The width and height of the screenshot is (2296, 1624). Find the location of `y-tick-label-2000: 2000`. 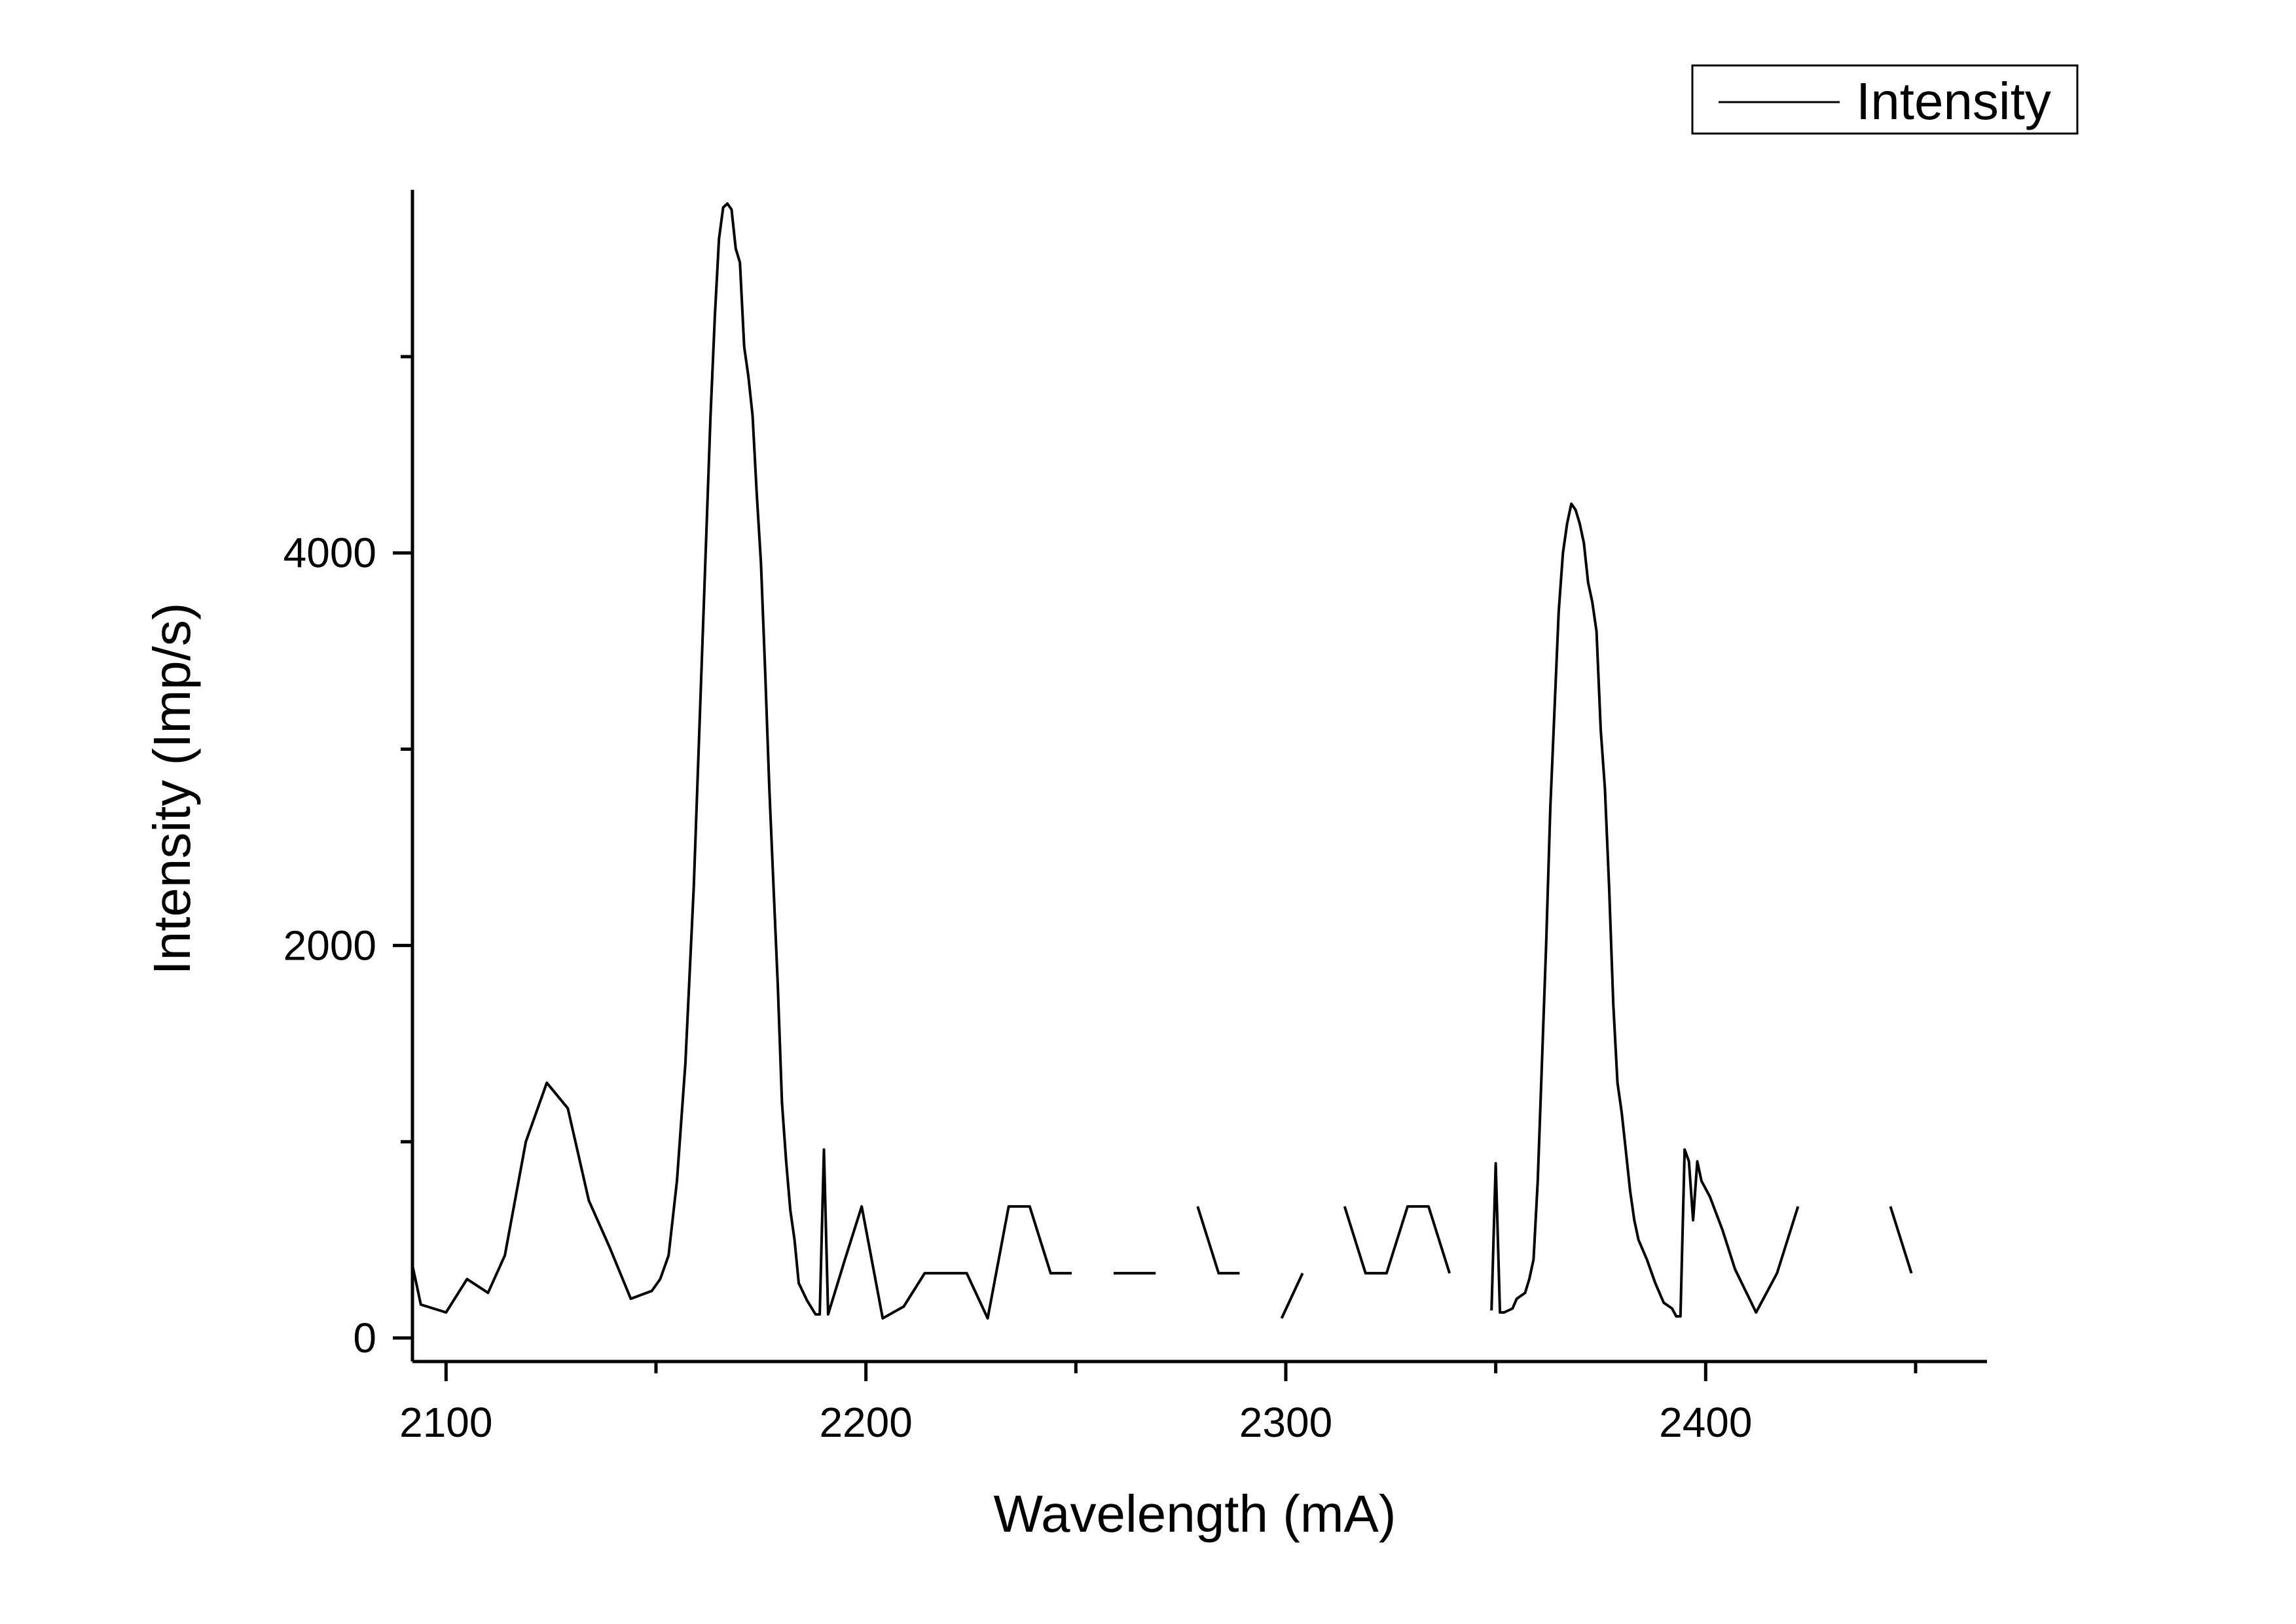

y-tick-label-2000: 2000 is located at coordinates (329, 945).